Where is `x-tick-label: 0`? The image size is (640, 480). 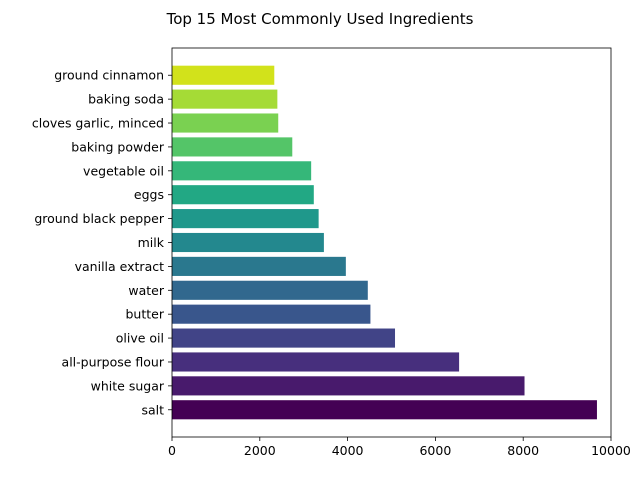
x-tick-label: 0 is located at coordinates (172, 450).